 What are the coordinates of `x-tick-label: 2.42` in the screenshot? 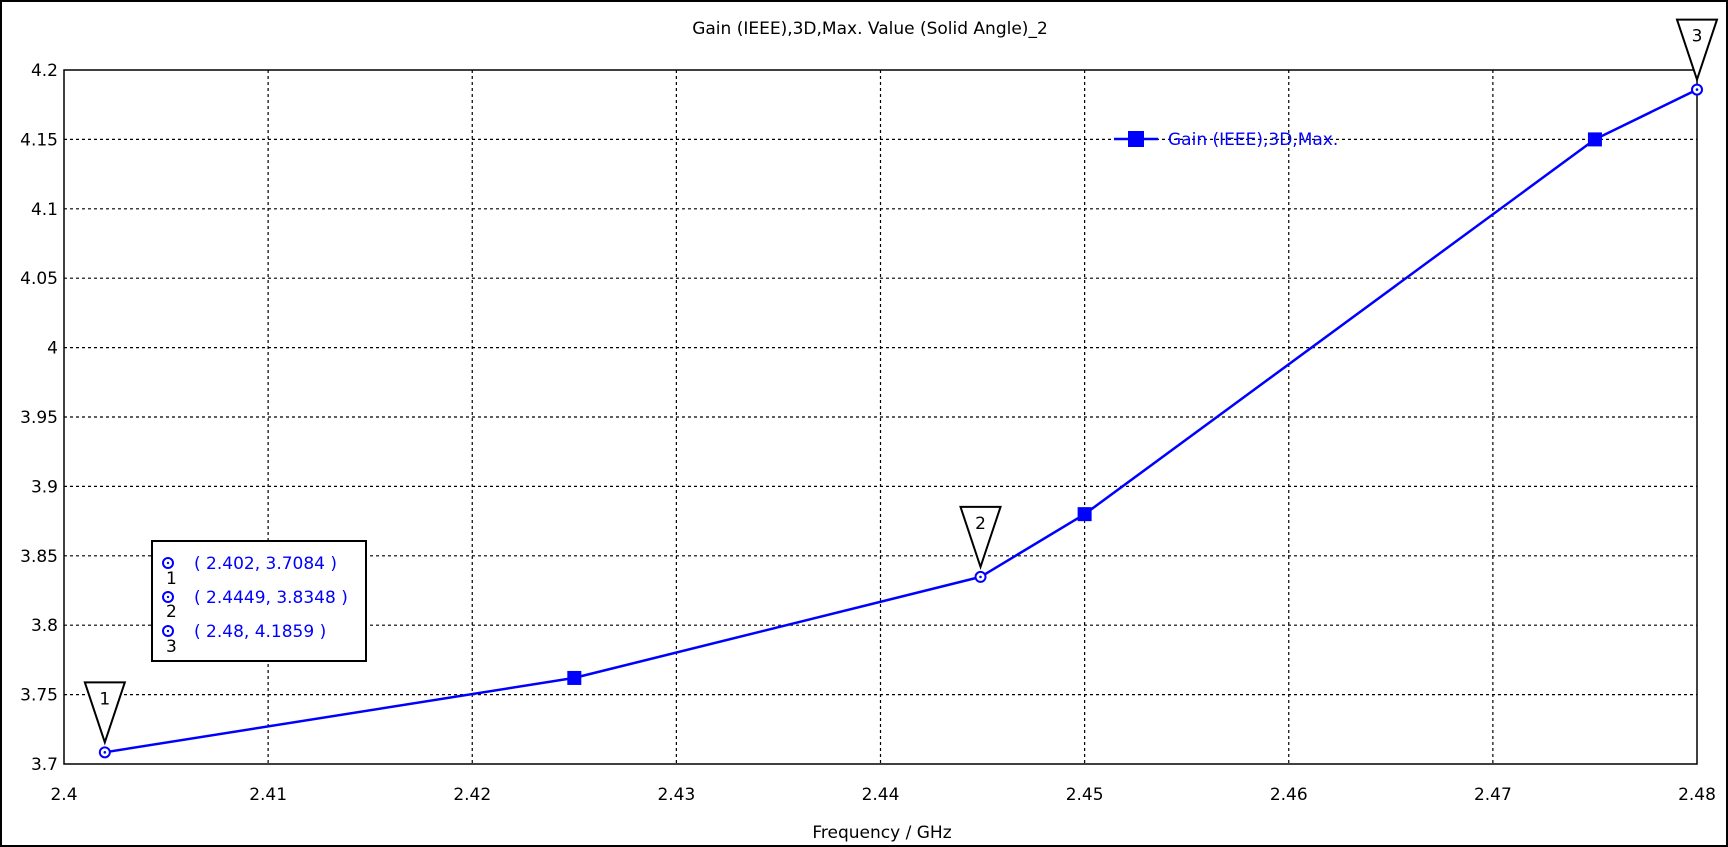 It's located at (472, 795).